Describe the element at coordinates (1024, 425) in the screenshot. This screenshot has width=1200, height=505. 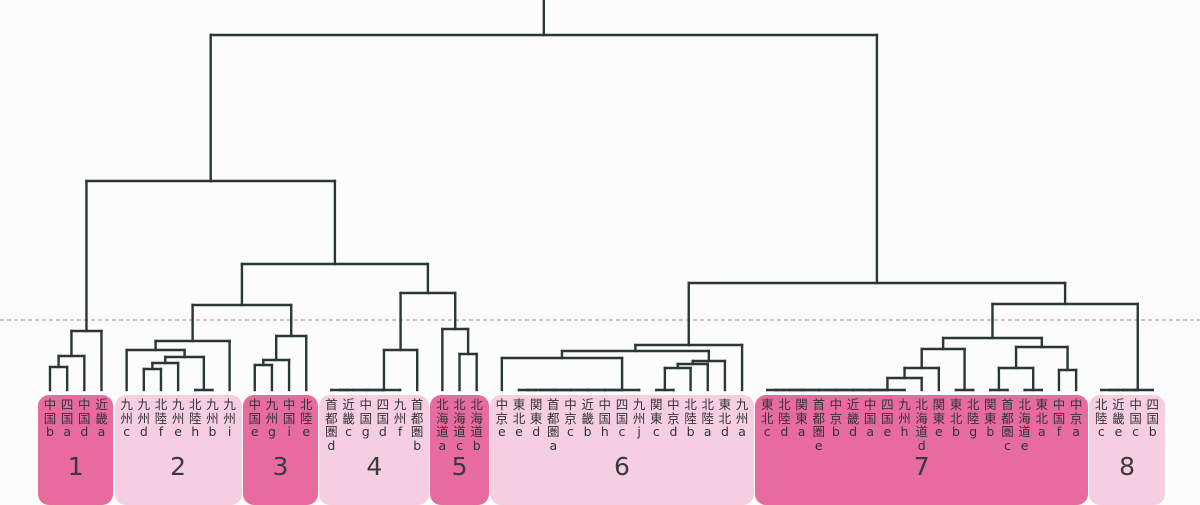
I see `leaf-label: 北海道e` at that location.